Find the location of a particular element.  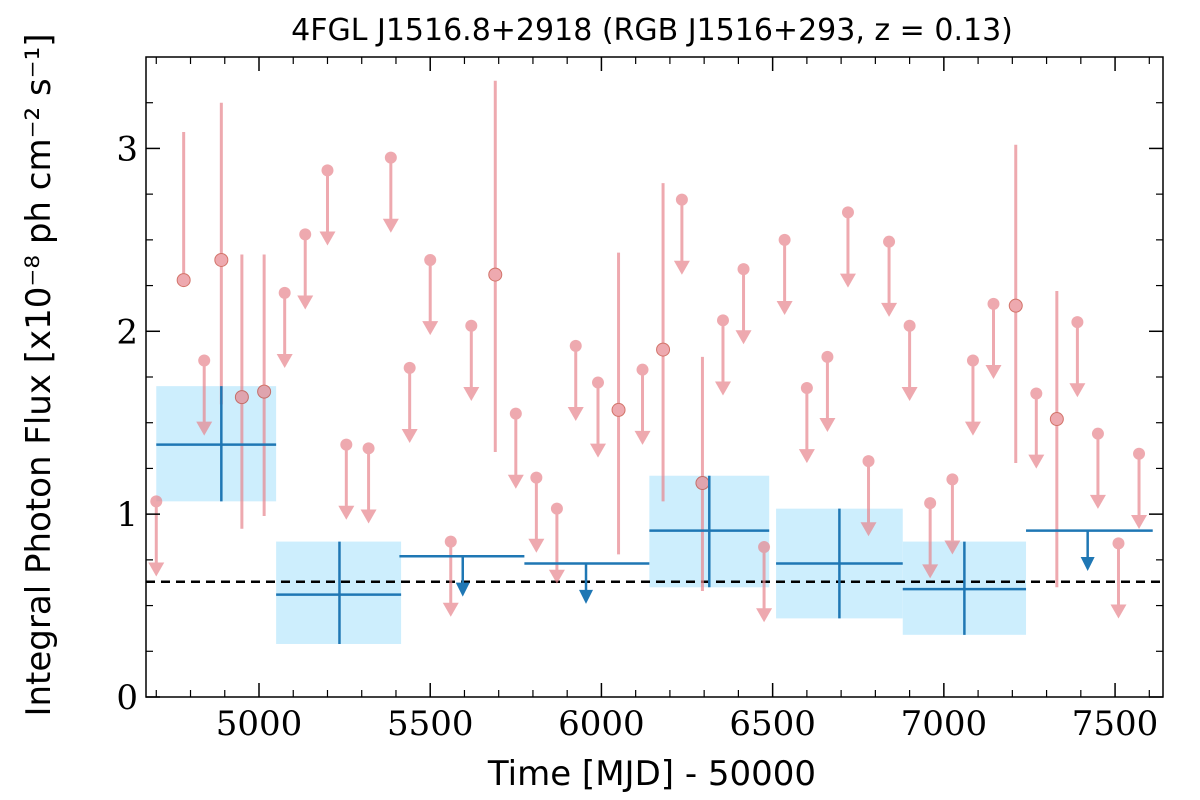

y-tick-label: 2 is located at coordinates (127, 332).